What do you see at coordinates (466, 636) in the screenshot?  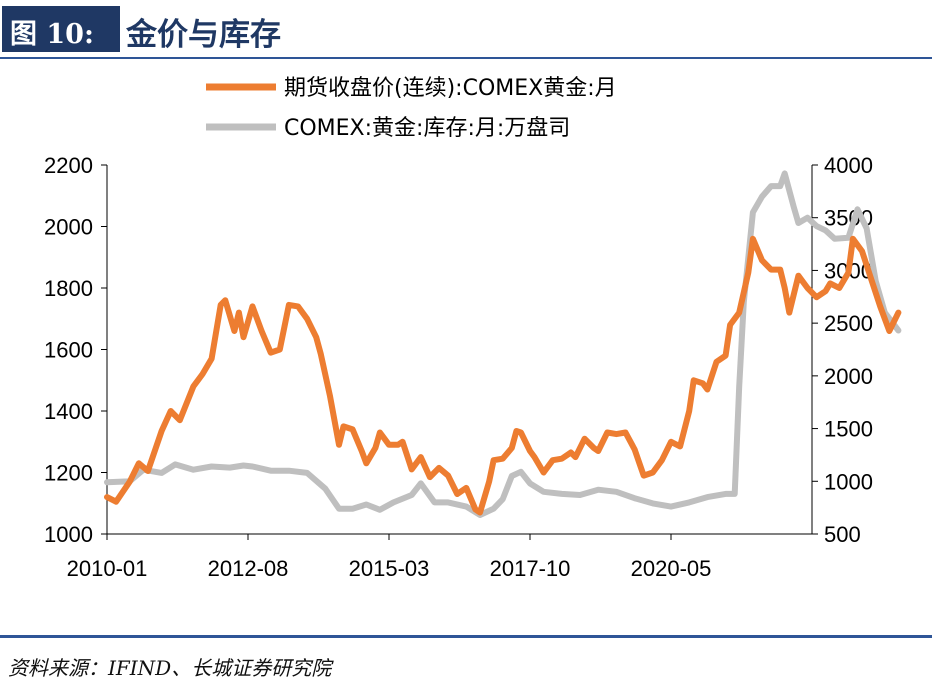 I see `footer-rule` at bounding box center [466, 636].